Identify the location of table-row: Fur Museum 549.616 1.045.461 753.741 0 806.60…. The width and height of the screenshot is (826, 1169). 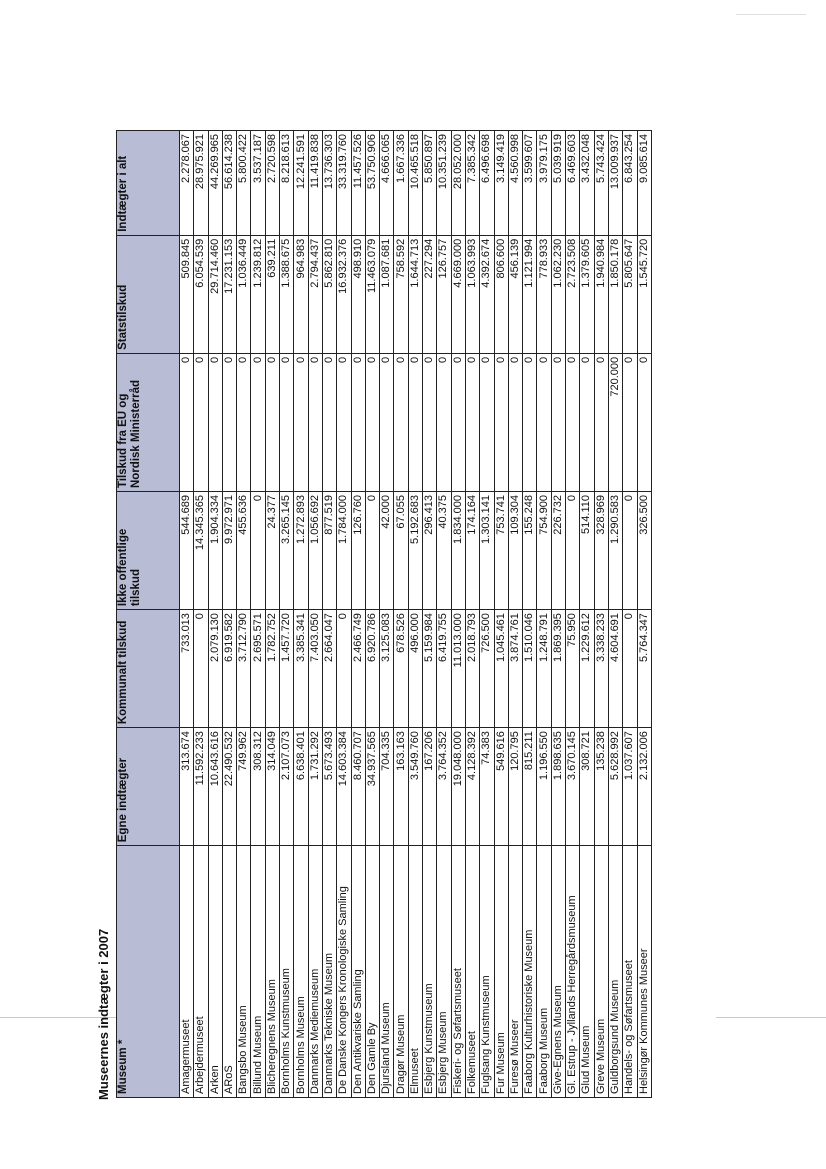
(501, 614).